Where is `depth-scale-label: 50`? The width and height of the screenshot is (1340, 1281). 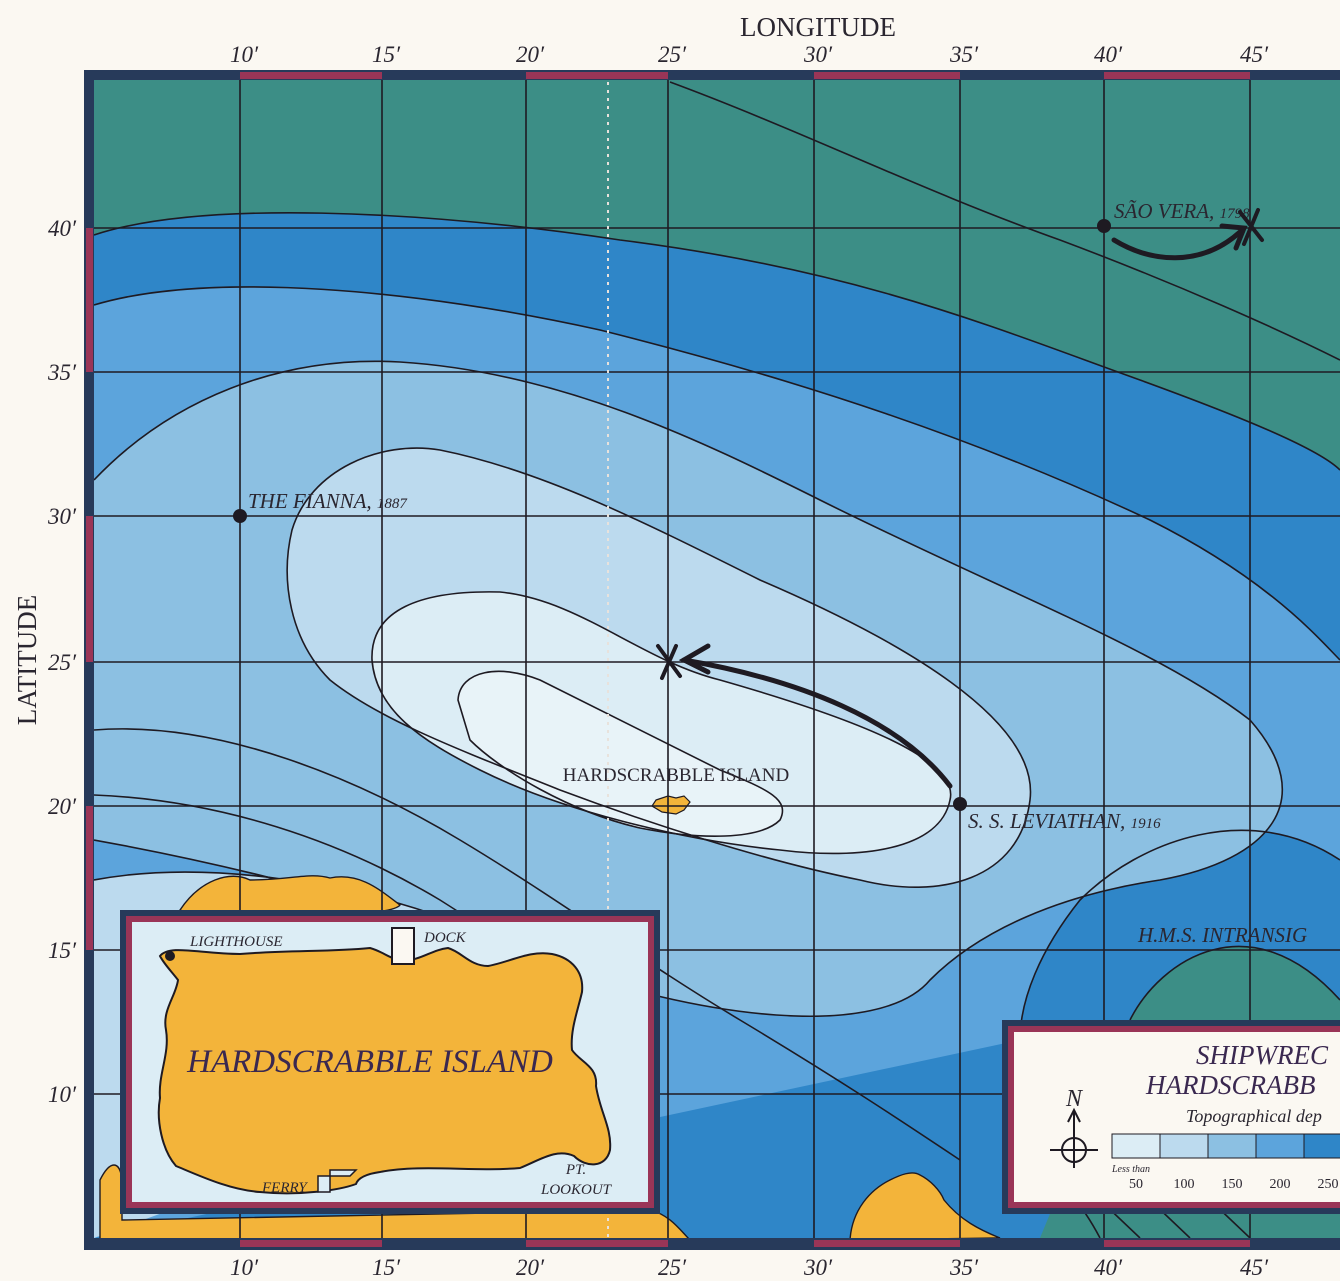
depth-scale-label: 50 is located at coordinates (1136, 1184).